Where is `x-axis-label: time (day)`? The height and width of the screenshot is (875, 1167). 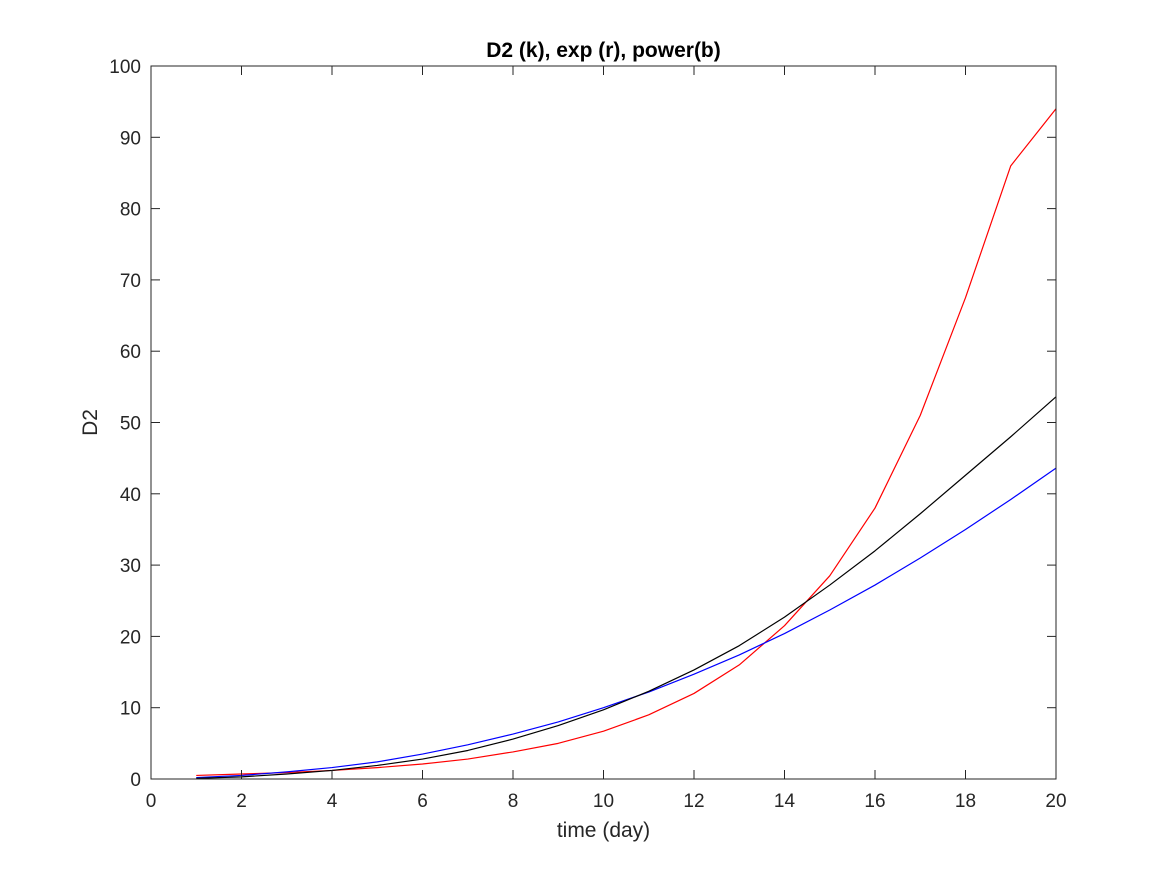
x-axis-label: time (day) is located at coordinates (603, 830).